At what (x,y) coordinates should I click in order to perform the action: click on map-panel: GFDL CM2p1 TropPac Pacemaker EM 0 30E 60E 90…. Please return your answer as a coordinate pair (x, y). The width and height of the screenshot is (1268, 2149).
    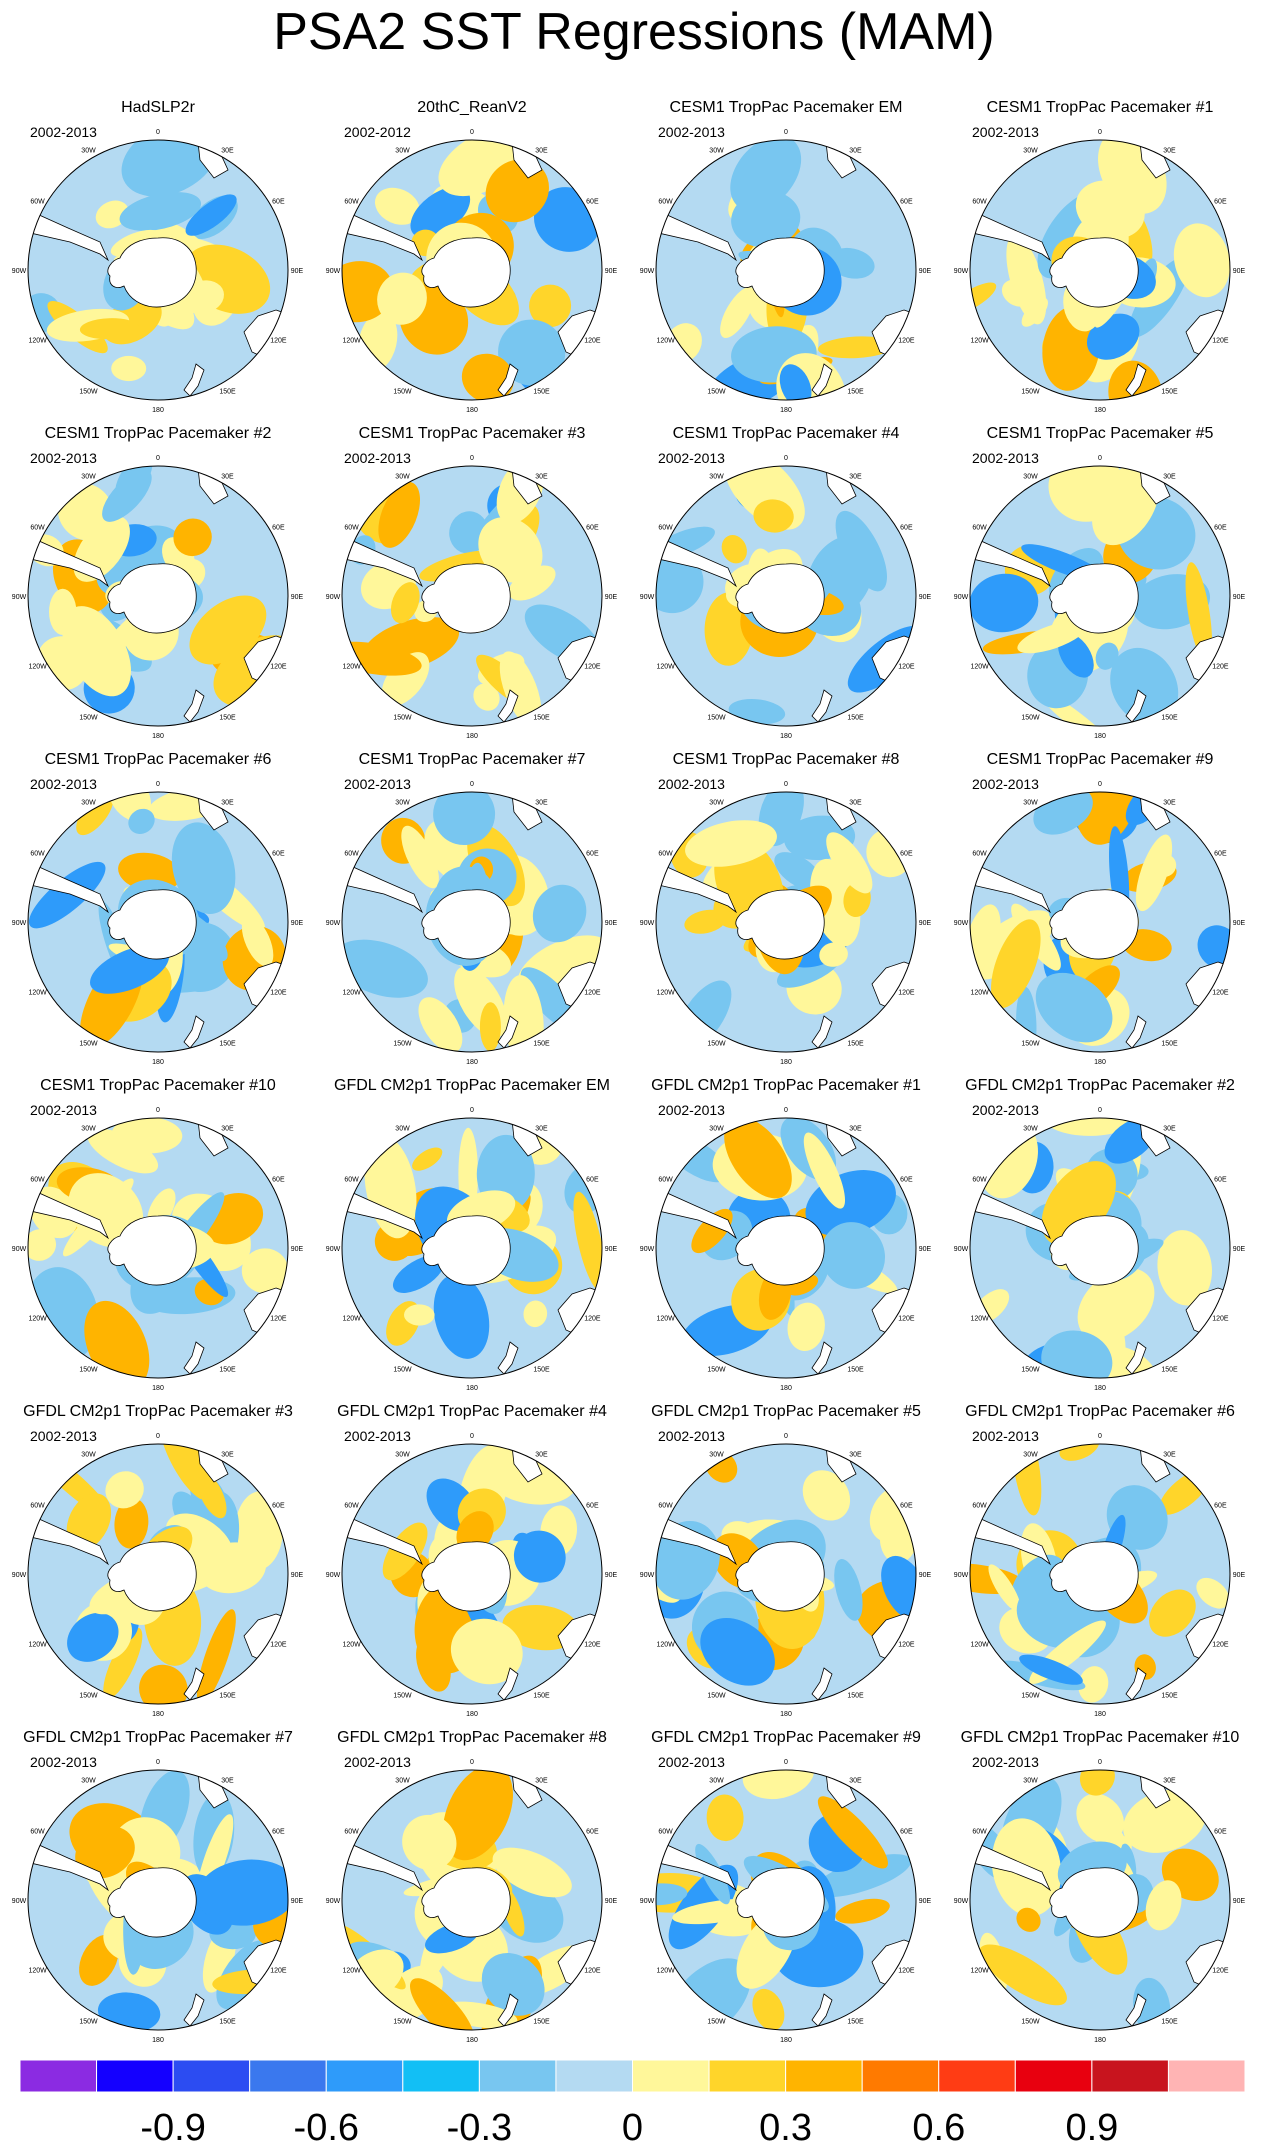
    Looking at the image, I should click on (472, 1235).